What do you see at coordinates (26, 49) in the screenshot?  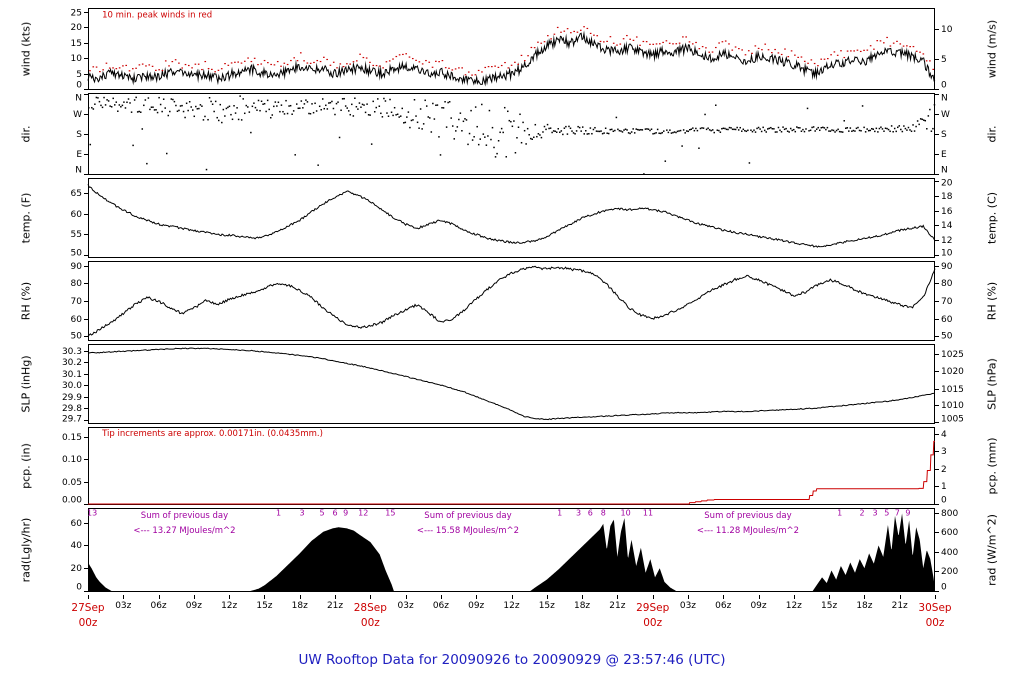 I see `wind-left-axis-label: wind (kts)` at bounding box center [26, 49].